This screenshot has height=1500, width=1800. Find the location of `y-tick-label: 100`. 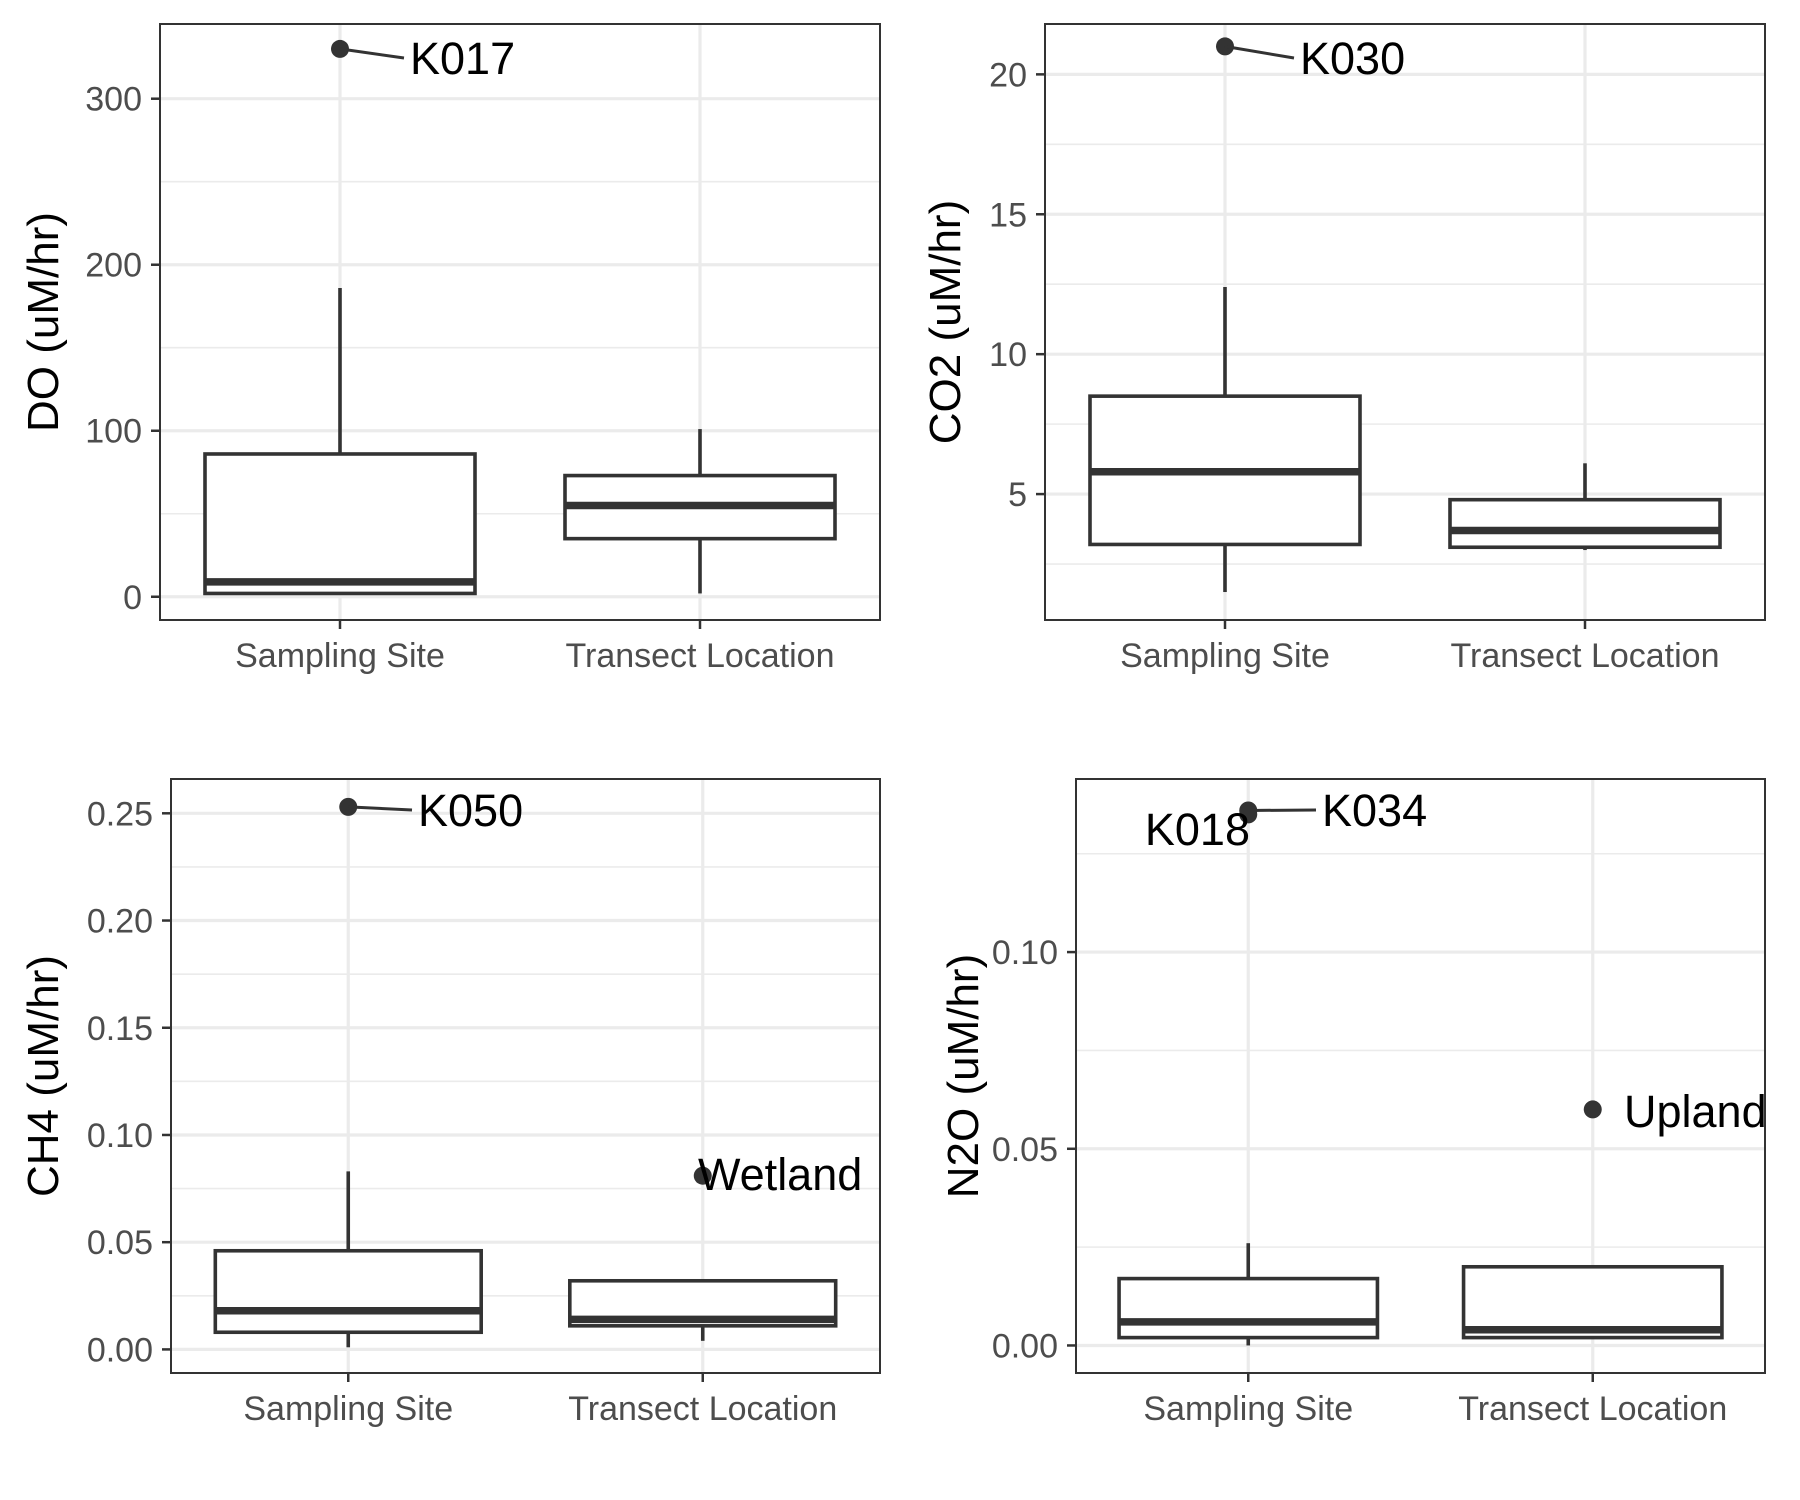

y-tick-label: 100 is located at coordinates (113, 432).